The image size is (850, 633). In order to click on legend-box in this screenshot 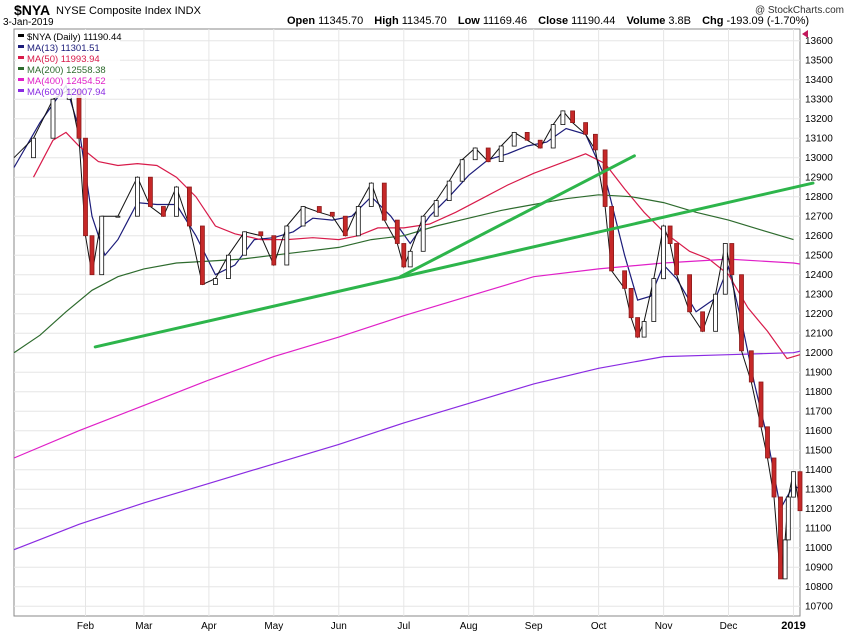, I will do `click(68, 64)`.